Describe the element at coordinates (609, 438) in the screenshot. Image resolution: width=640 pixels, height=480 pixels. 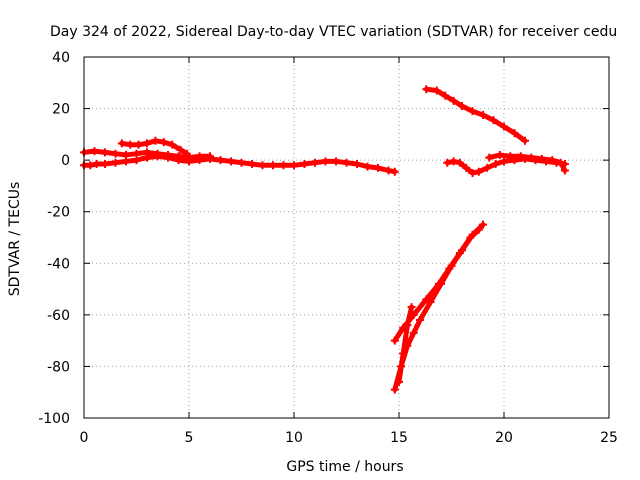
I see `x-tick-label: 25` at that location.